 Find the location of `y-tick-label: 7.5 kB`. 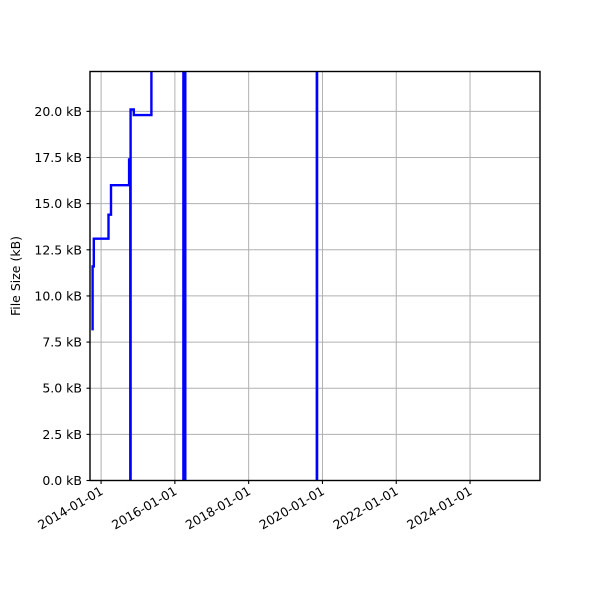

y-tick-label: 7.5 kB is located at coordinates (62, 342).